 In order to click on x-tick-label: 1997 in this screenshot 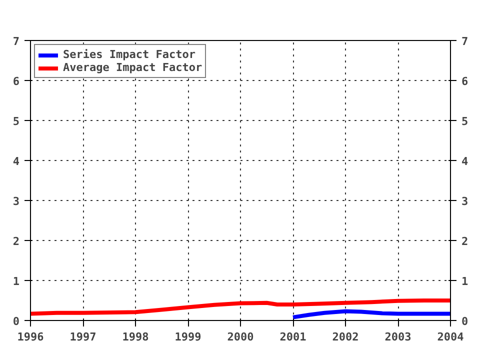, I will do `click(83, 337)`.